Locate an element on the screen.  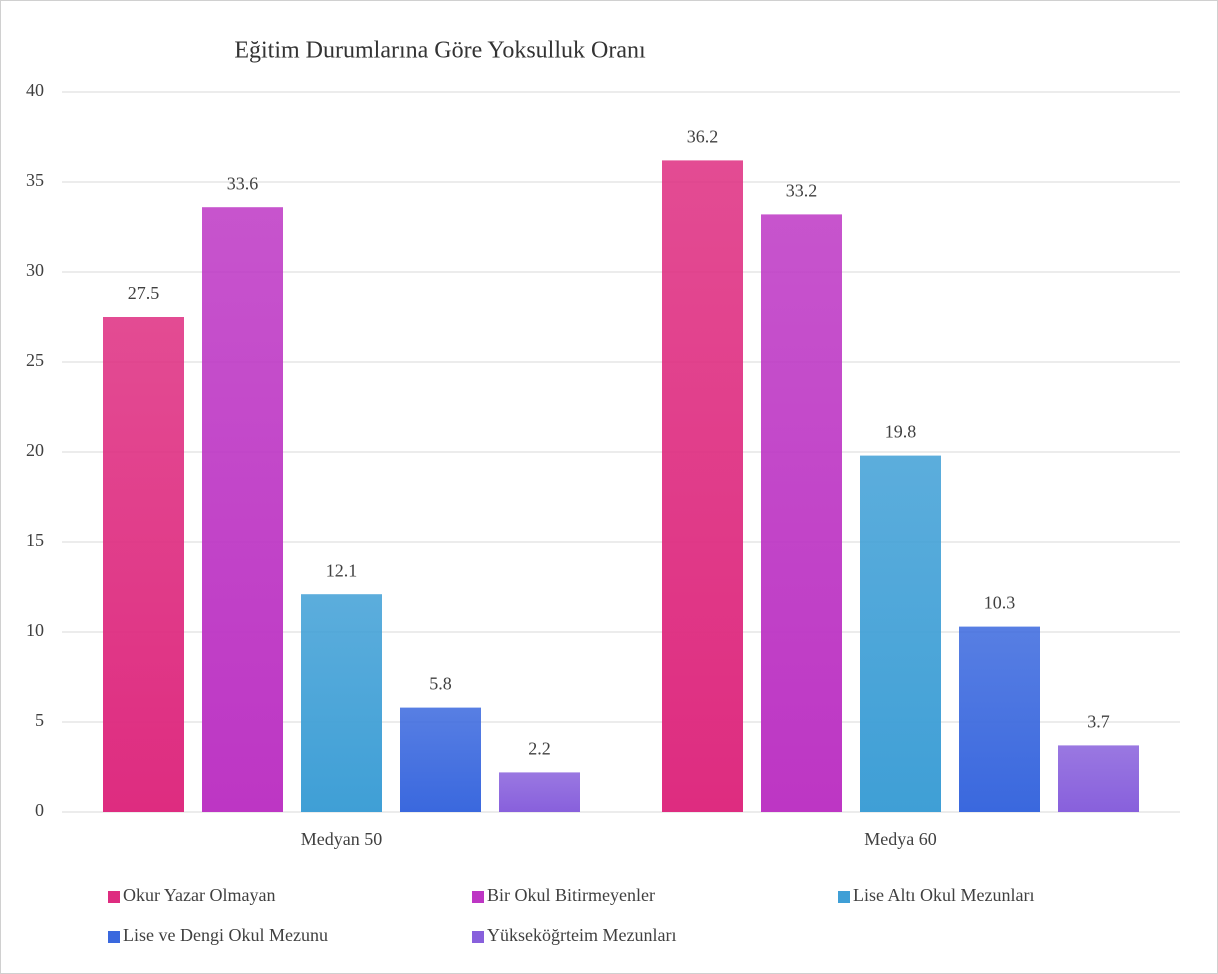
y-tick-label: 40 is located at coordinates (35, 90).